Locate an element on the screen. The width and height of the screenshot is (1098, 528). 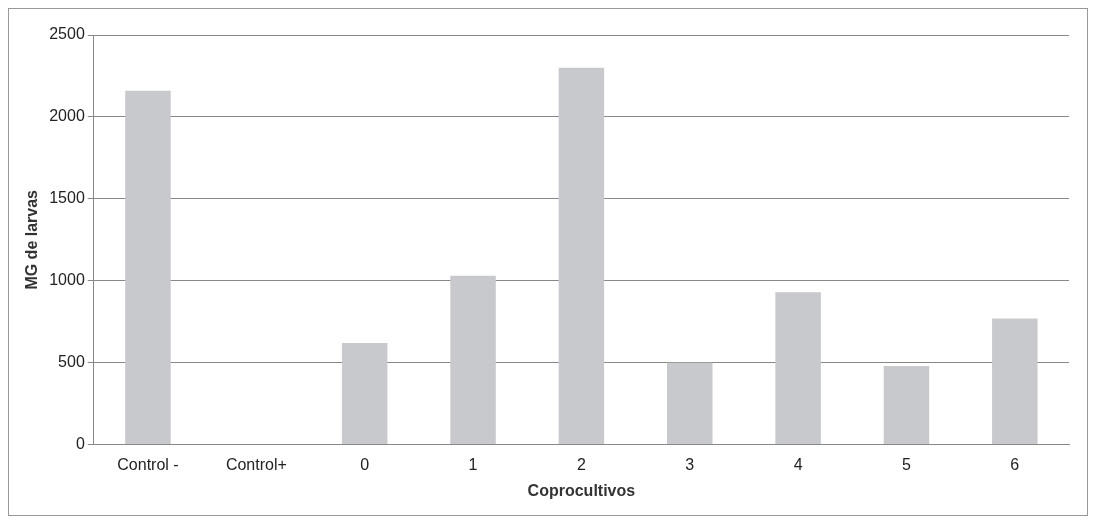
x-tick-label: 1 is located at coordinates (473, 464).